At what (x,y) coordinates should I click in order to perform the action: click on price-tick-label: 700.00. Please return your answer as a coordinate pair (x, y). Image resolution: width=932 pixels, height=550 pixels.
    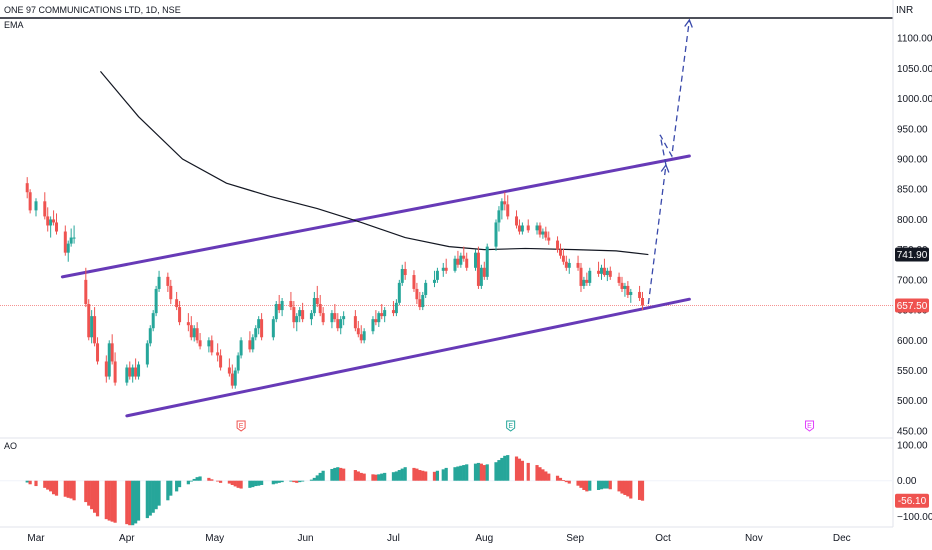
    Looking at the image, I should click on (912, 280).